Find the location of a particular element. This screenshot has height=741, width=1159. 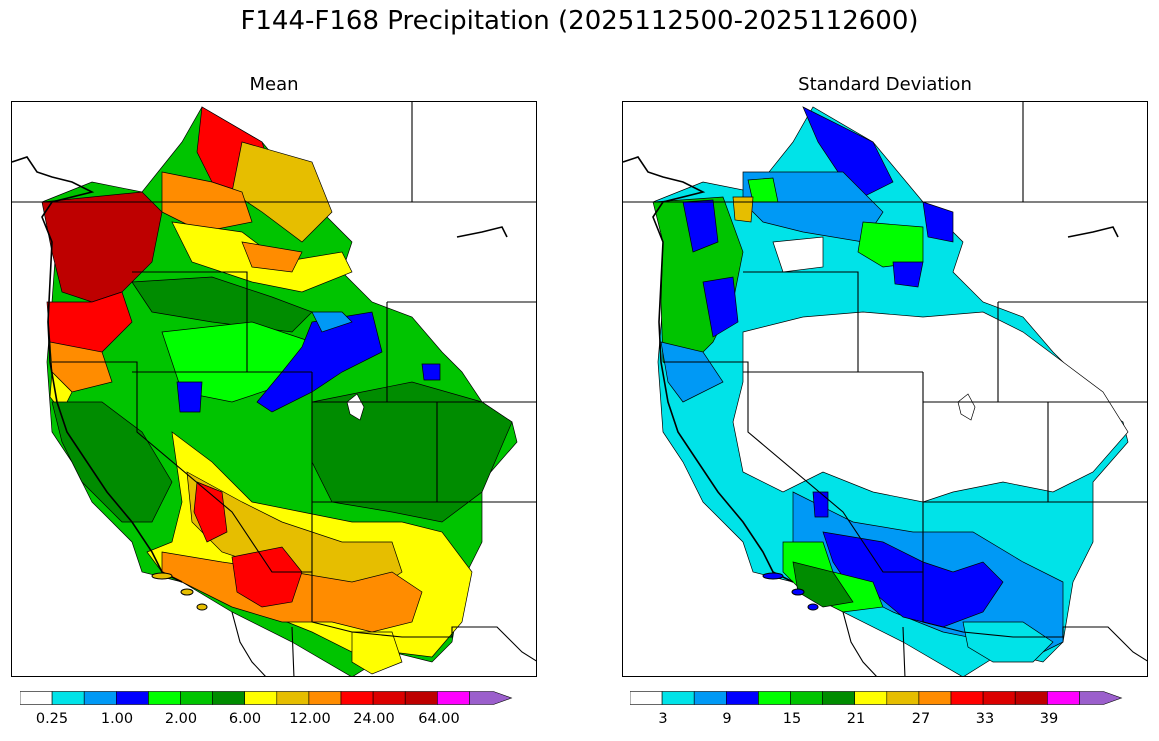

std-blue-mid is located at coordinates (908, 274).